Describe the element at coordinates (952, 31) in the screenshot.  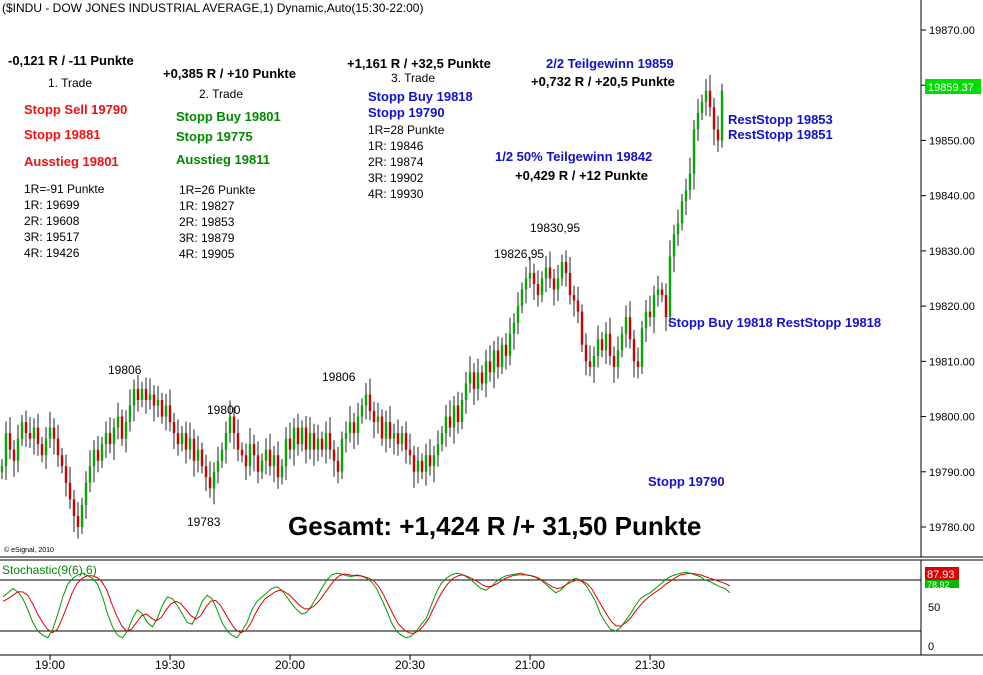
I see `price-tick-label: 19870.00` at that location.